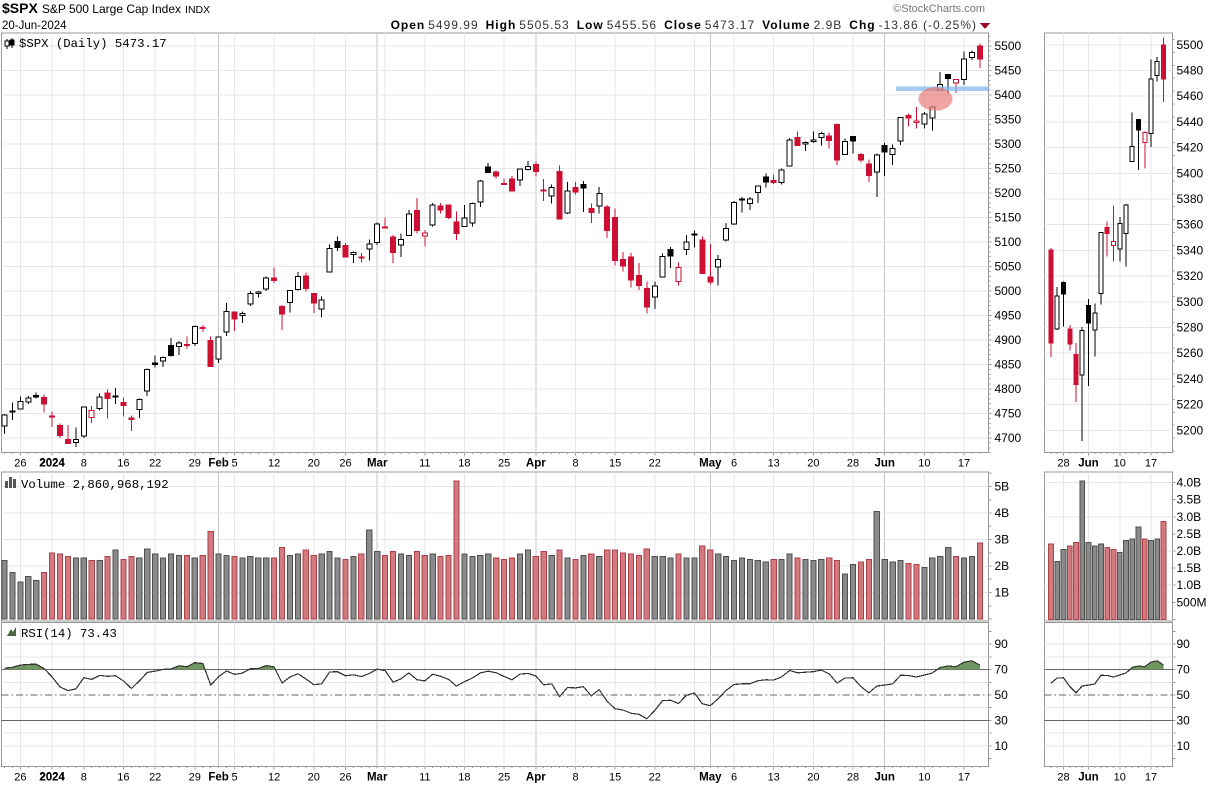 The image size is (1210, 788). I want to click on svg-text: 5150, so click(1008, 218).